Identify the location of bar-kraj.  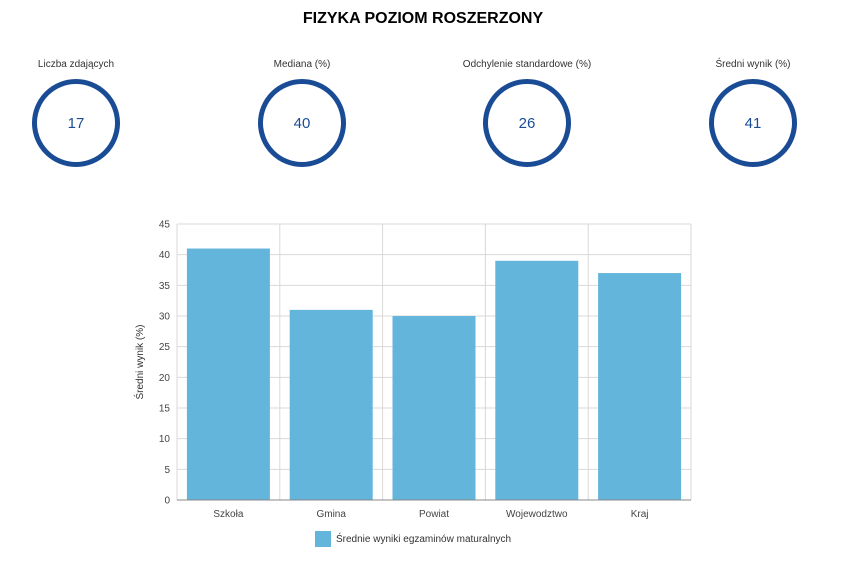
(640, 386).